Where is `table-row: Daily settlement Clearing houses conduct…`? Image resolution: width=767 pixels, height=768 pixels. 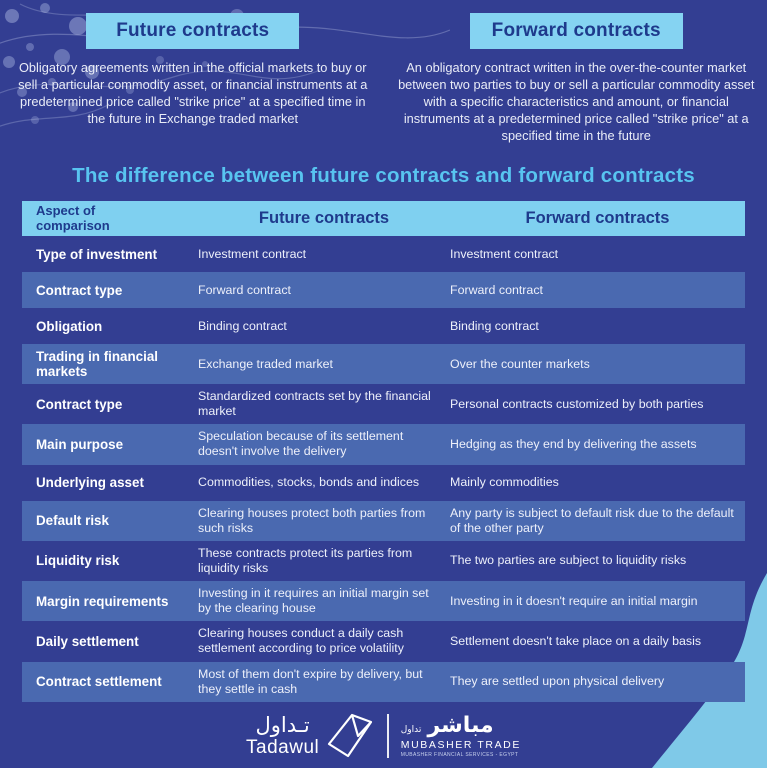 table-row: Daily settlement Clearing houses conduct… is located at coordinates (383, 641).